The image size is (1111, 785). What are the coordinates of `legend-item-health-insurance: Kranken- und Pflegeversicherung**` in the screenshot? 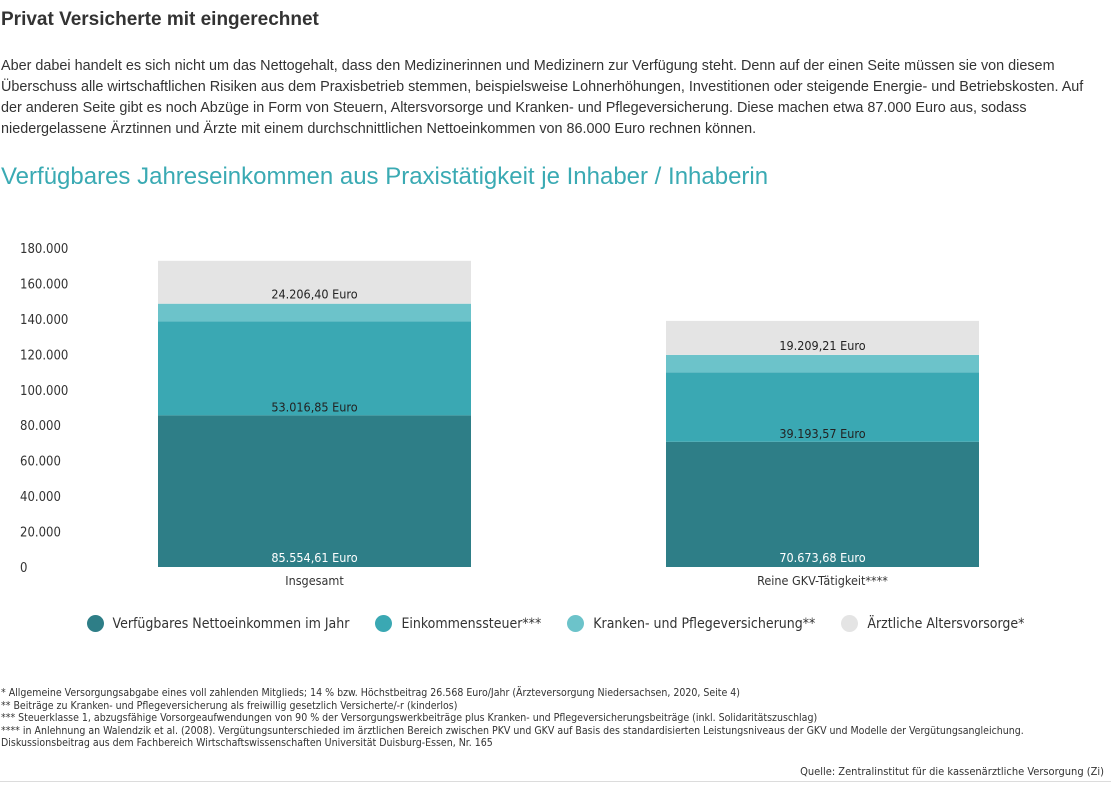 It's located at (691, 623).